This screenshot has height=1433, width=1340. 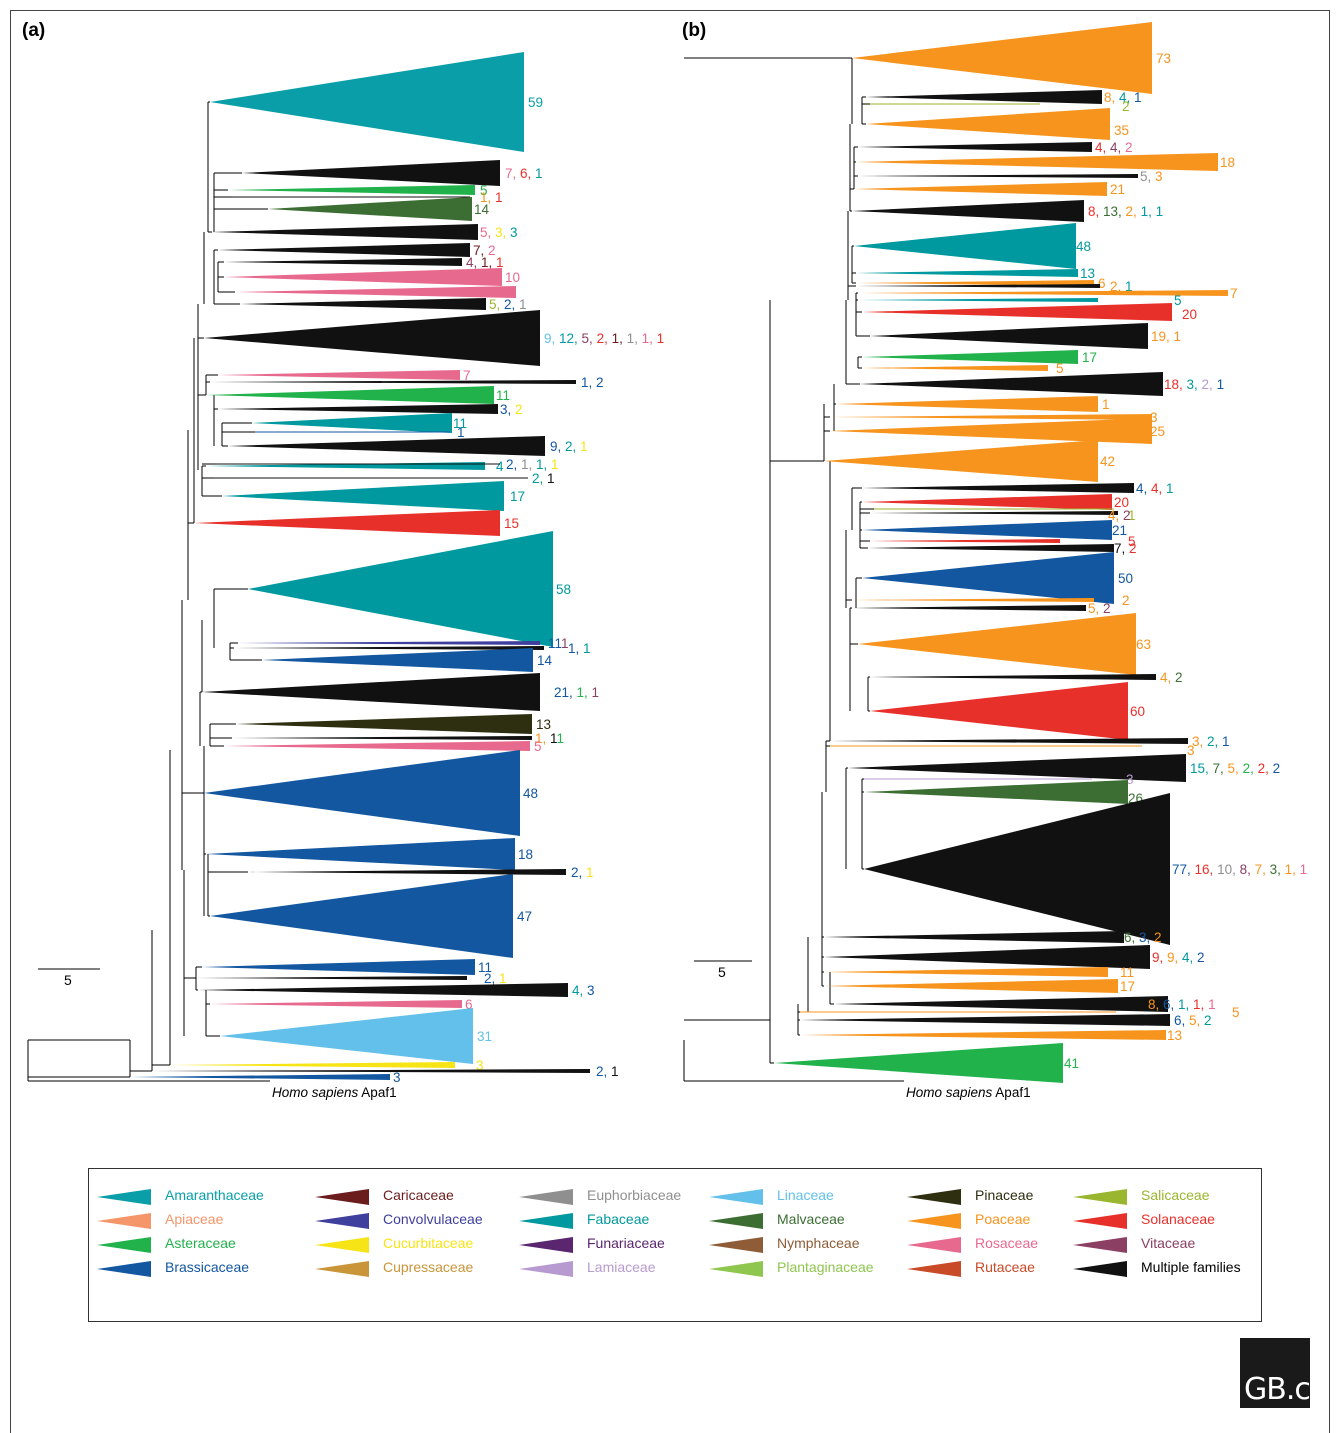 What do you see at coordinates (549, 738) in the screenshot?
I see `clade-count-label: 1, 11` at bounding box center [549, 738].